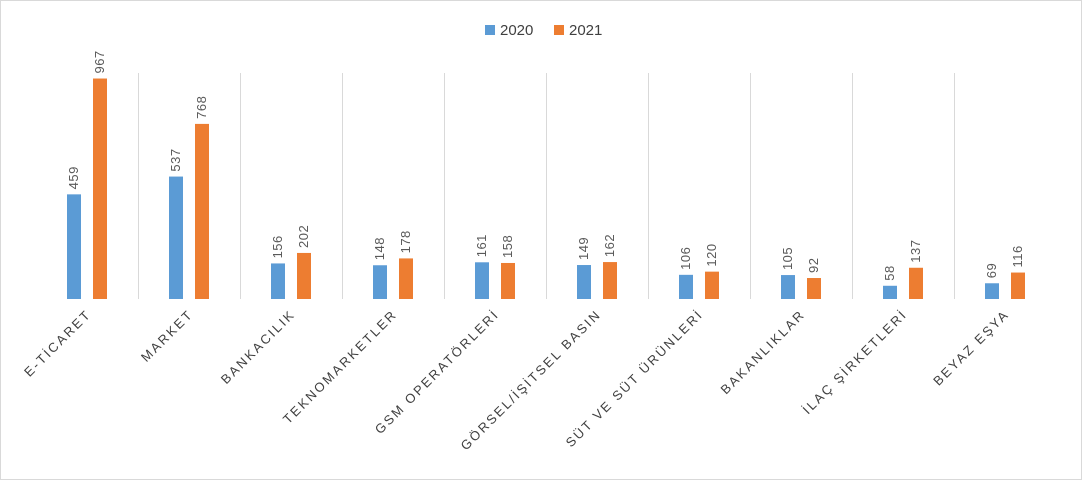 The height and width of the screenshot is (480, 1082). I want to click on data-label-2021-5: 162, so click(609, 245).